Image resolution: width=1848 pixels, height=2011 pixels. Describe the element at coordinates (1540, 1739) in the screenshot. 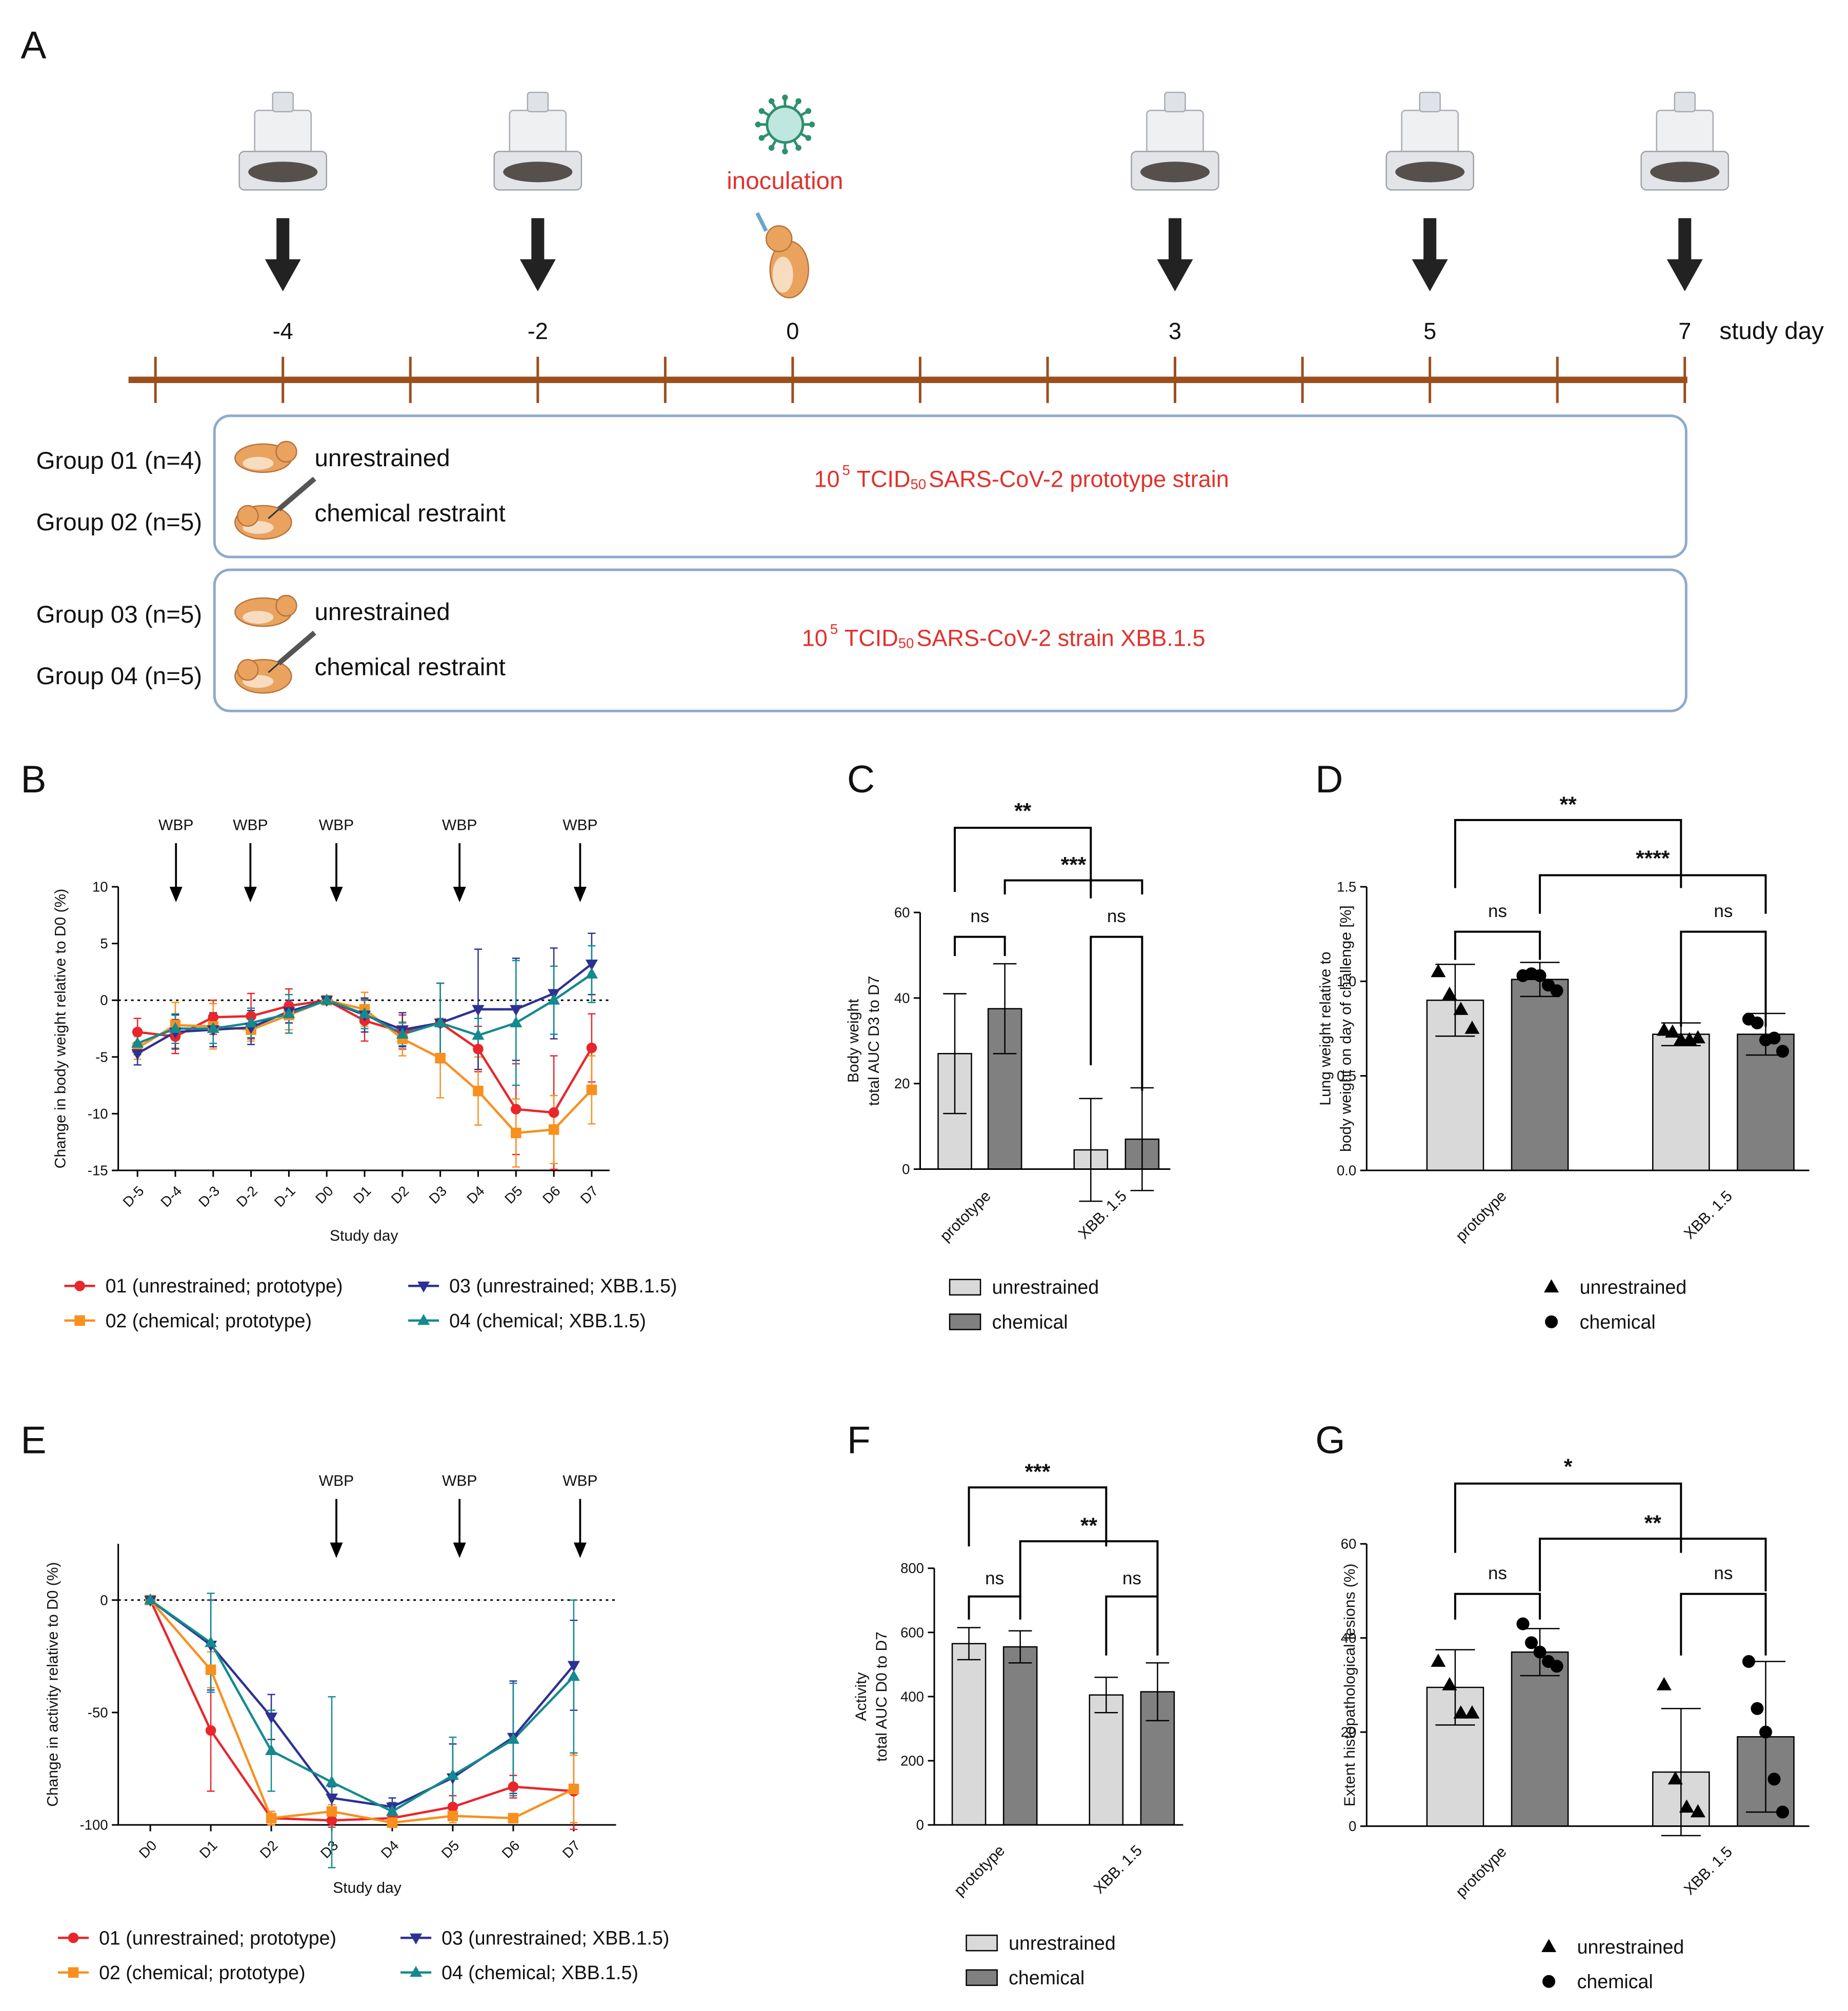

I see `bar` at that location.